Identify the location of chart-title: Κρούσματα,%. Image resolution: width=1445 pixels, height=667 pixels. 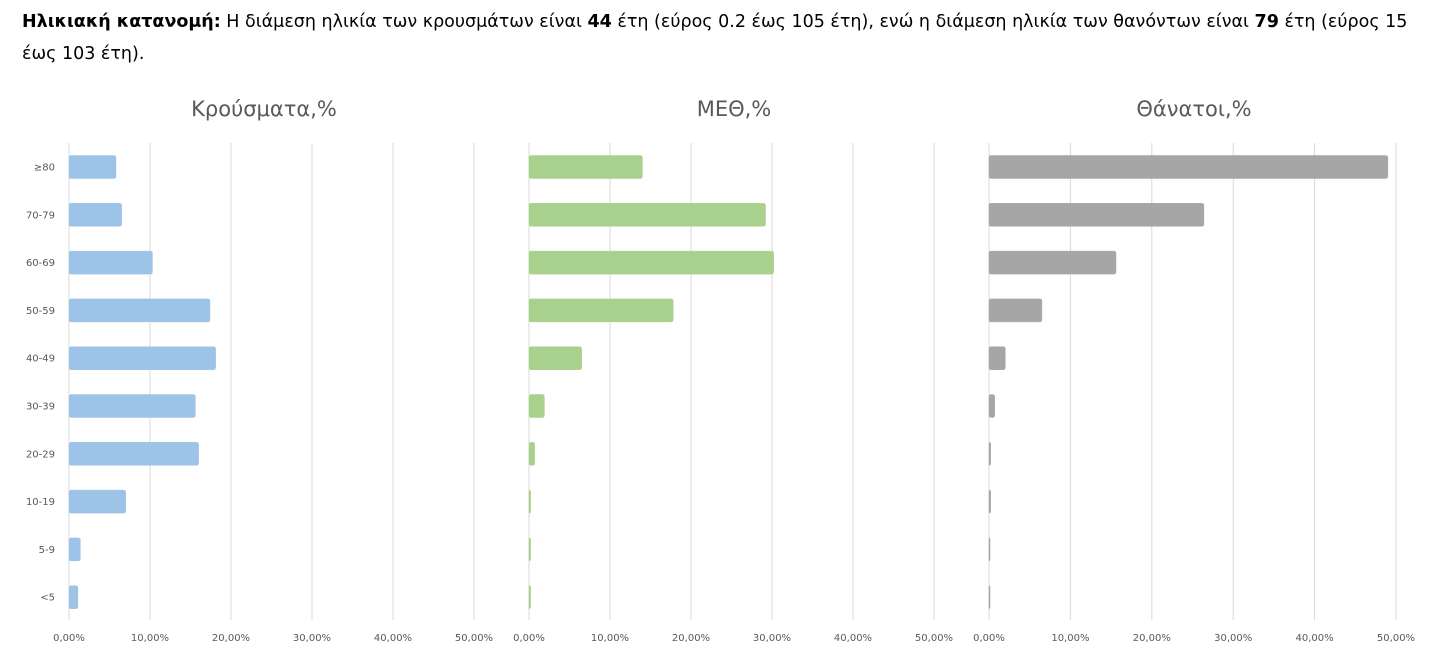
(264, 109).